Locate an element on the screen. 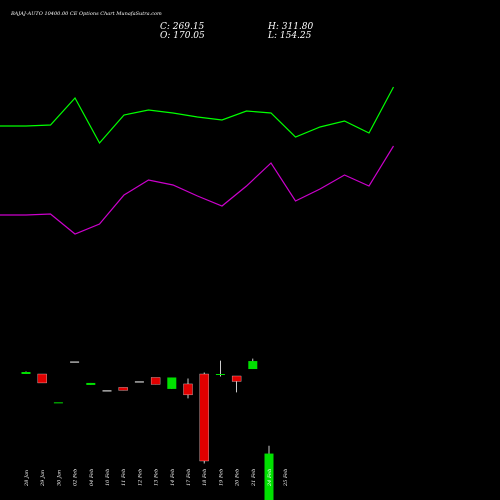 The height and width of the screenshot is (500, 500). x-tick-label: 13 Feb is located at coordinates (157, 477).